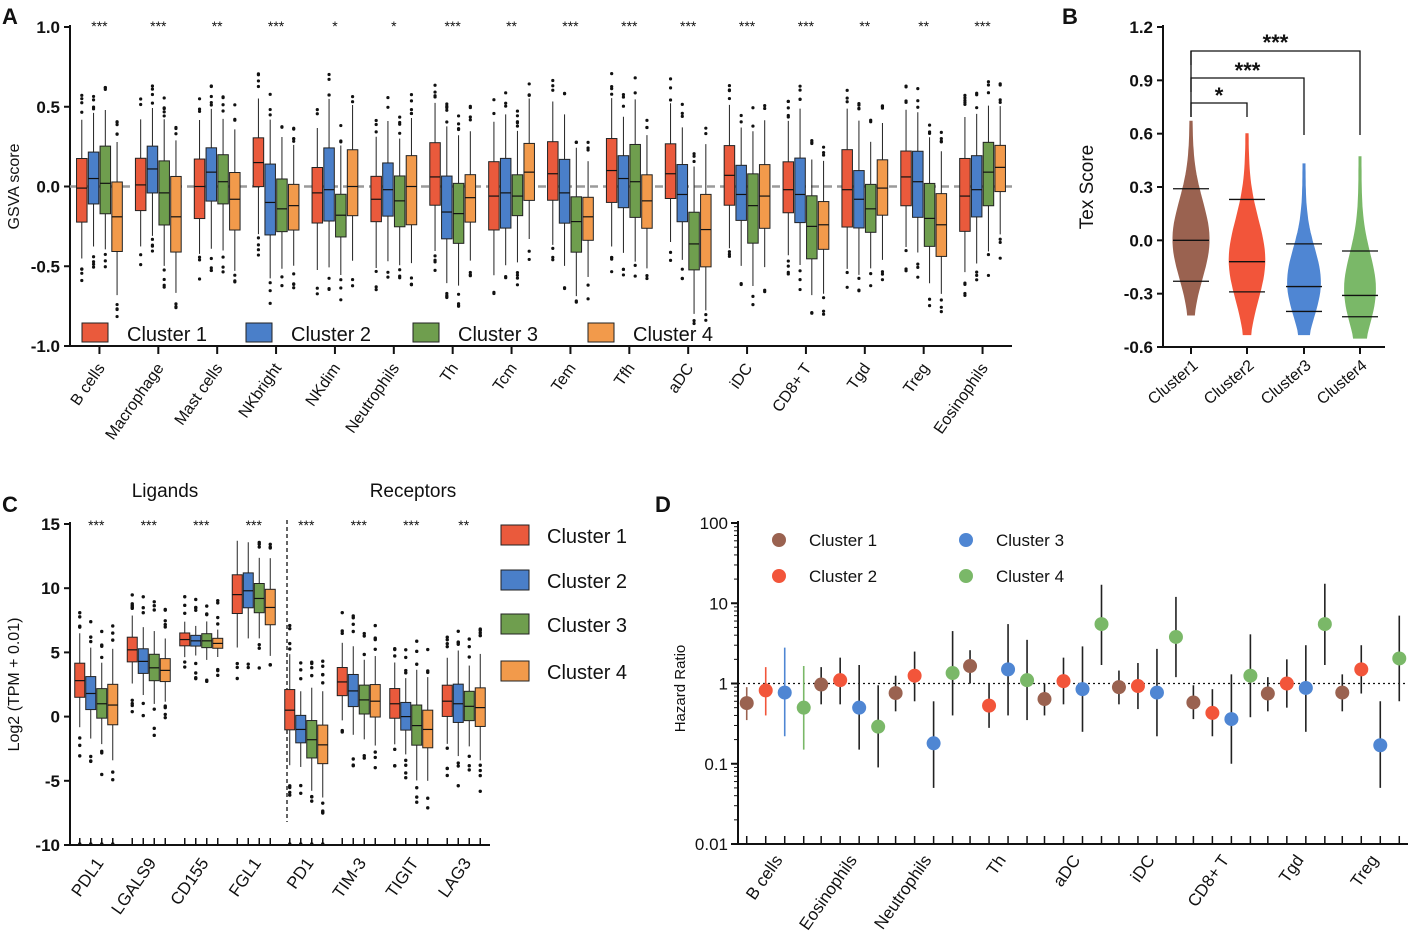 This screenshot has width=1414, height=937. What do you see at coordinates (413, 491) in the screenshot?
I see `panel-c-group-label-receptors: Receptors` at bounding box center [413, 491].